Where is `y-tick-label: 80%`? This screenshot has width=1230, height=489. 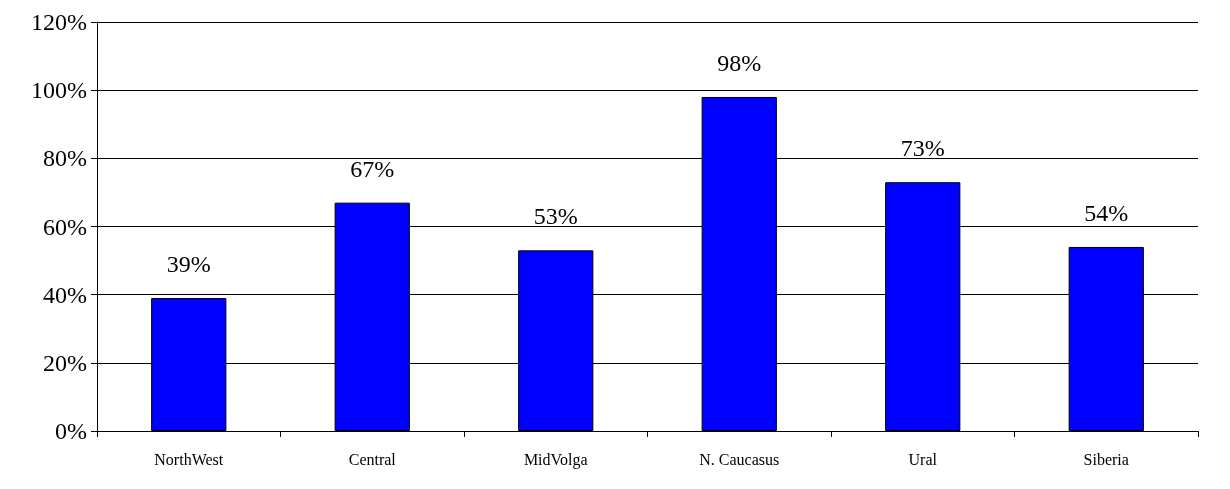
y-tick-label: 80% is located at coordinates (65, 158).